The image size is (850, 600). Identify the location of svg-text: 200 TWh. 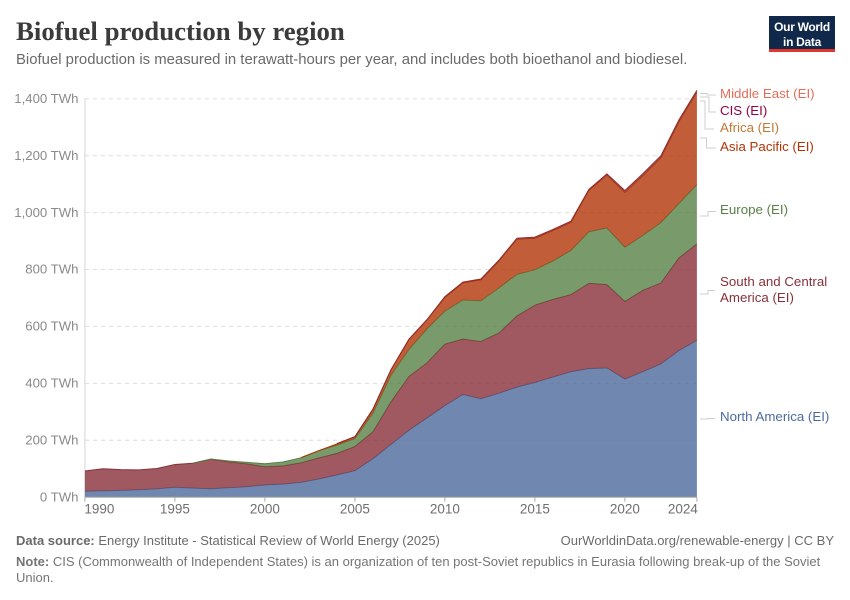
(51, 440).